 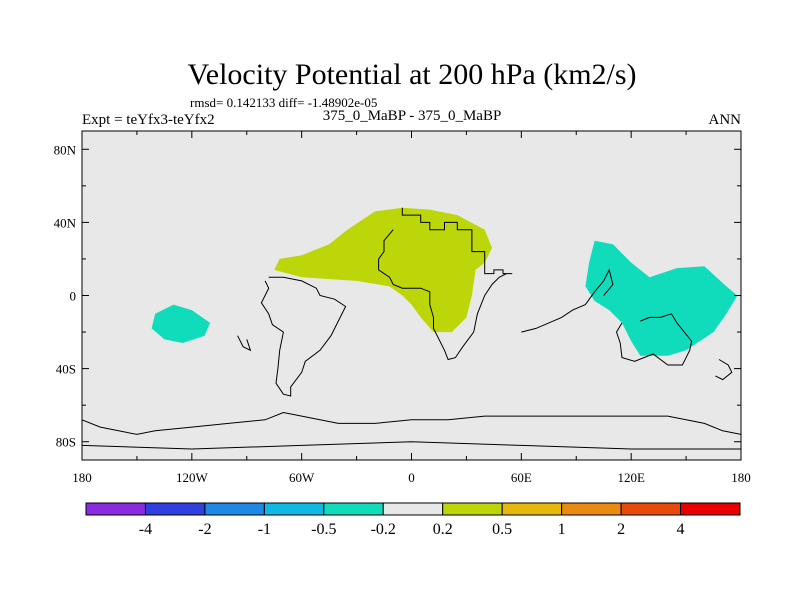 What do you see at coordinates (412, 116) in the screenshot?
I see `case-label: 375_0_MaBP - 375_0_MaBP` at bounding box center [412, 116].